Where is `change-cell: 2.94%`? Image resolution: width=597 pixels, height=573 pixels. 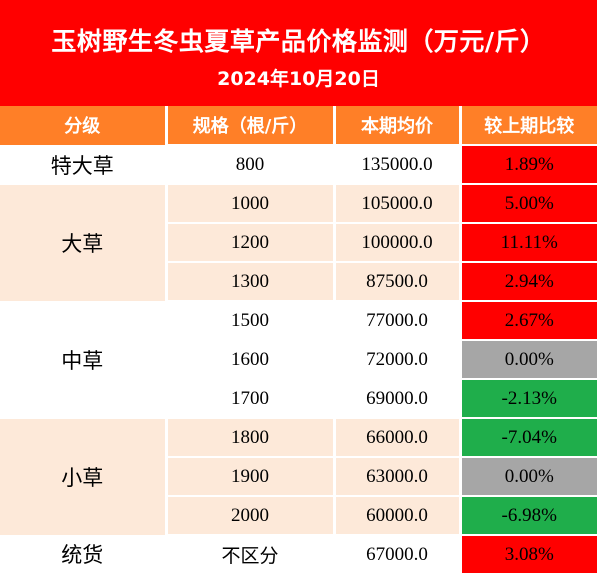 change-cell: 2.94% is located at coordinates (527, 281).